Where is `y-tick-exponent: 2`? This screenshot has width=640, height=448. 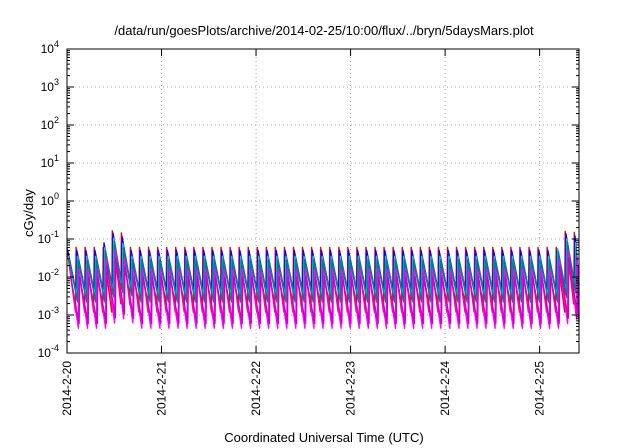 y-tick-exponent: 2 is located at coordinates (56, 120).